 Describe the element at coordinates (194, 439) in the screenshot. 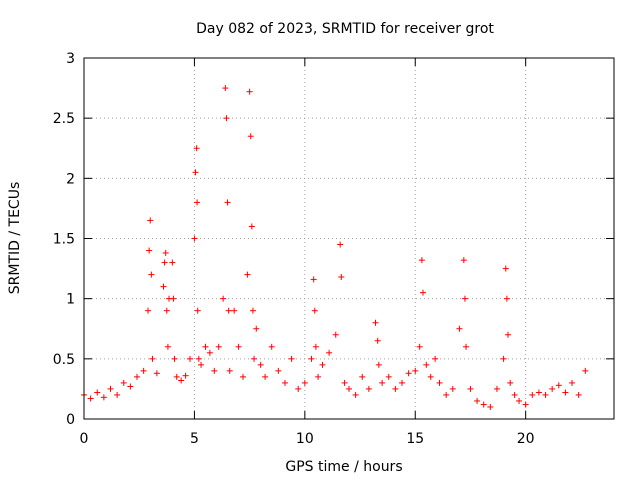

I see `x-tick-label: 5` at that location.